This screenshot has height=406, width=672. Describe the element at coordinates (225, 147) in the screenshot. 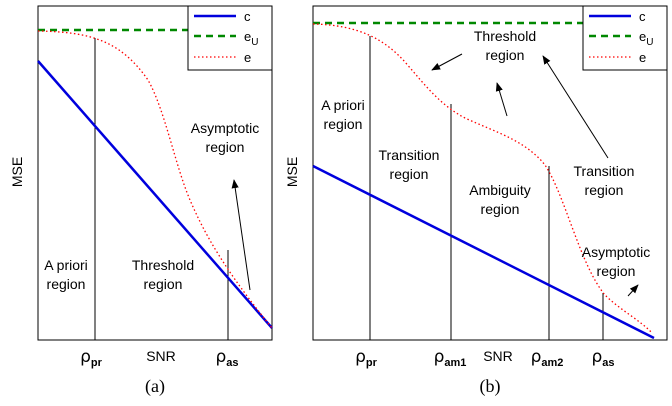

I see `region-asymptotic-a-2: region` at that location.